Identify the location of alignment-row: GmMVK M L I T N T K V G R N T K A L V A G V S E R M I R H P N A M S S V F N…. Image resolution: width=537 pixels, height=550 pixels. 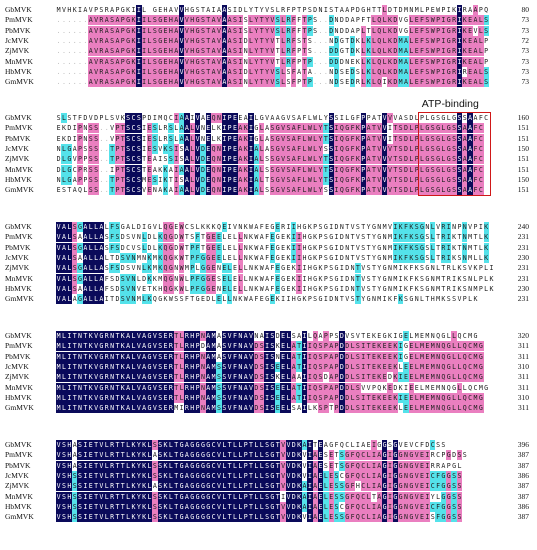
(268, 408).